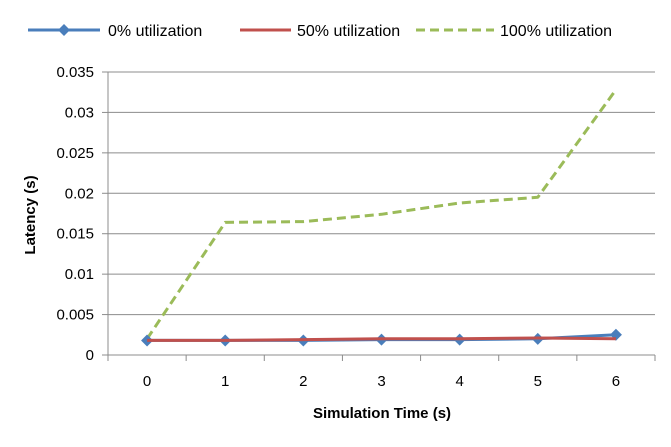  Describe the element at coordinates (556, 31) in the screenshot. I see `legend-label: 100% utilization` at that location.